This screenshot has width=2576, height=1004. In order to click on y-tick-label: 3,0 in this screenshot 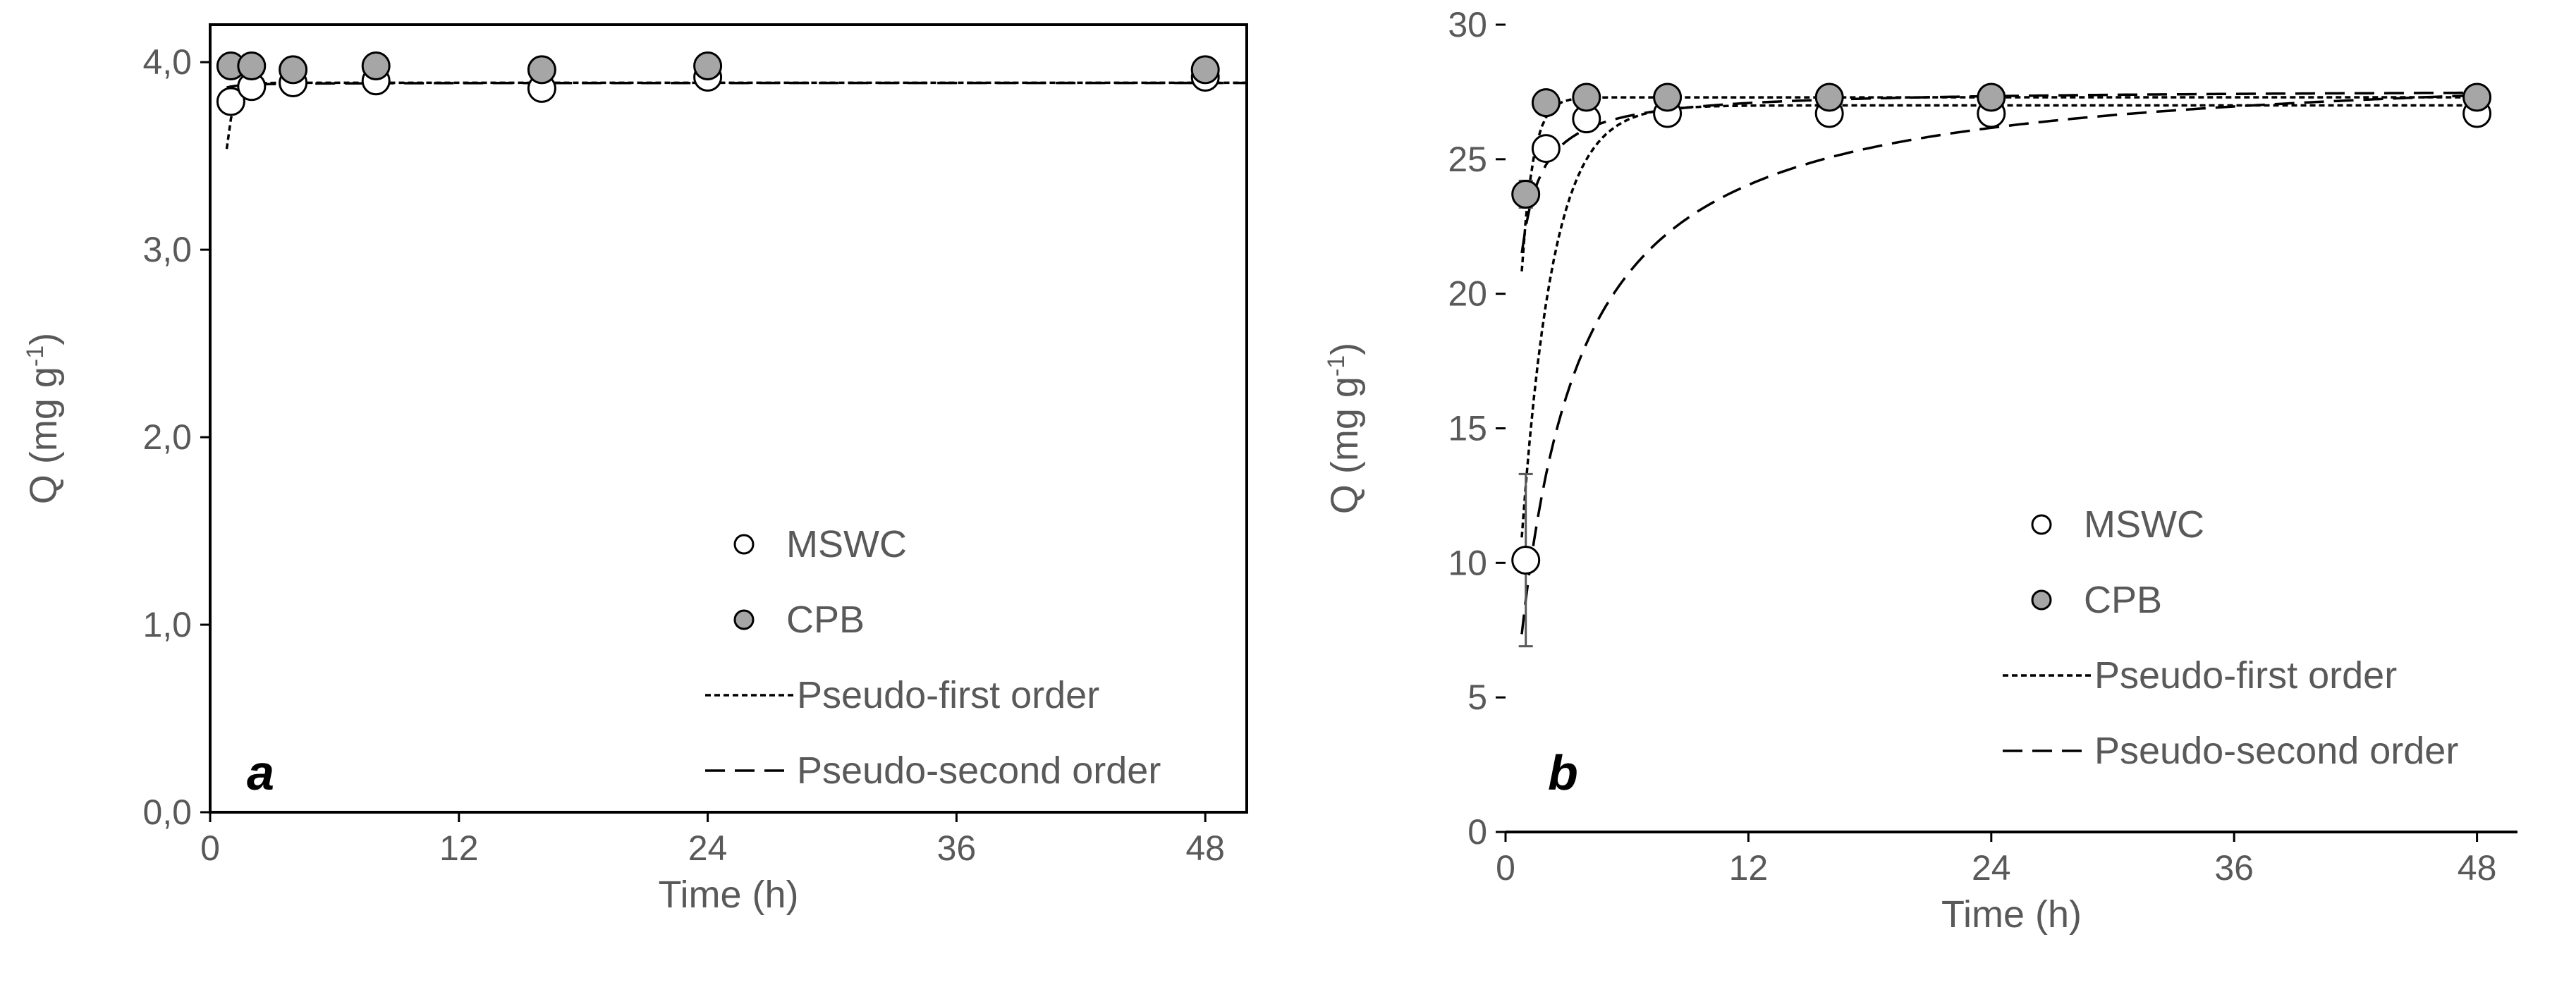, I will do `click(167, 250)`.